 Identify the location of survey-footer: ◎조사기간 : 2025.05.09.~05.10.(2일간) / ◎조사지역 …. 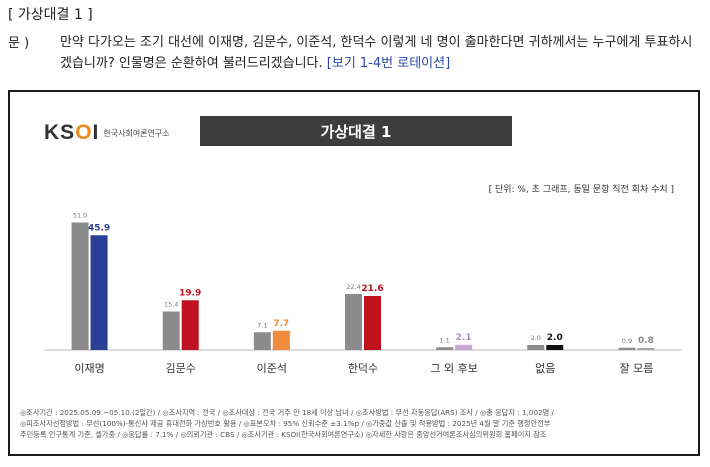
(356, 423).